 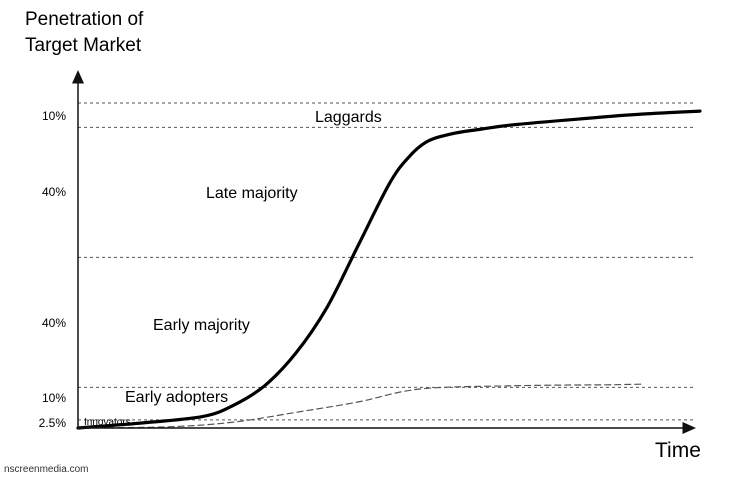 What do you see at coordinates (176, 397) in the screenshot?
I see `segment-name-label: Early adopters` at bounding box center [176, 397].